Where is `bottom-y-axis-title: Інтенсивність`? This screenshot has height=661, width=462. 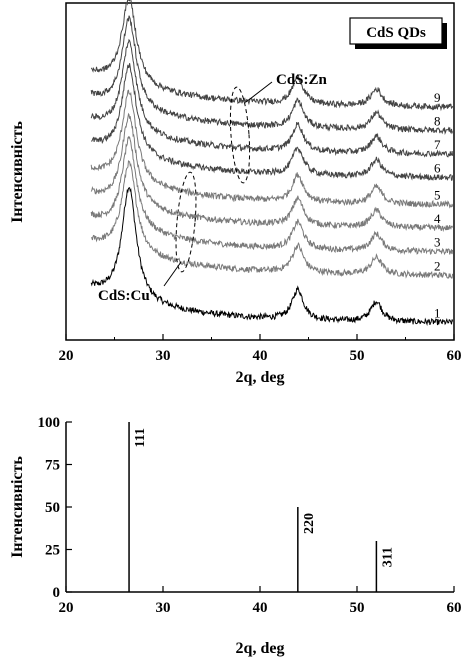
bottom-y-axis-title: Інтенсивність is located at coordinates (17, 507).